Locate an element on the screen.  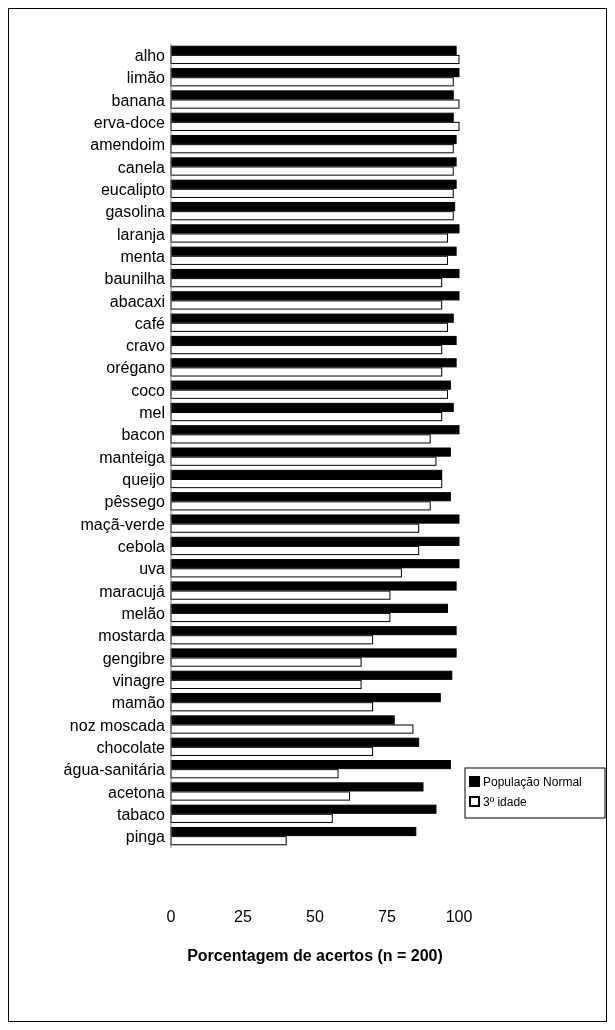
y-tick-label: amendoim is located at coordinates (127, 145).